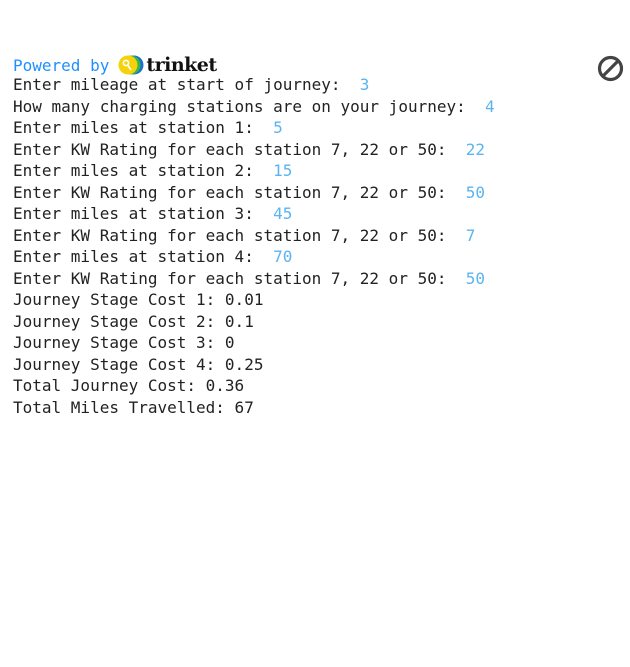  I want to click on console-line: Enter miles at station 3: 45, so click(254, 214).